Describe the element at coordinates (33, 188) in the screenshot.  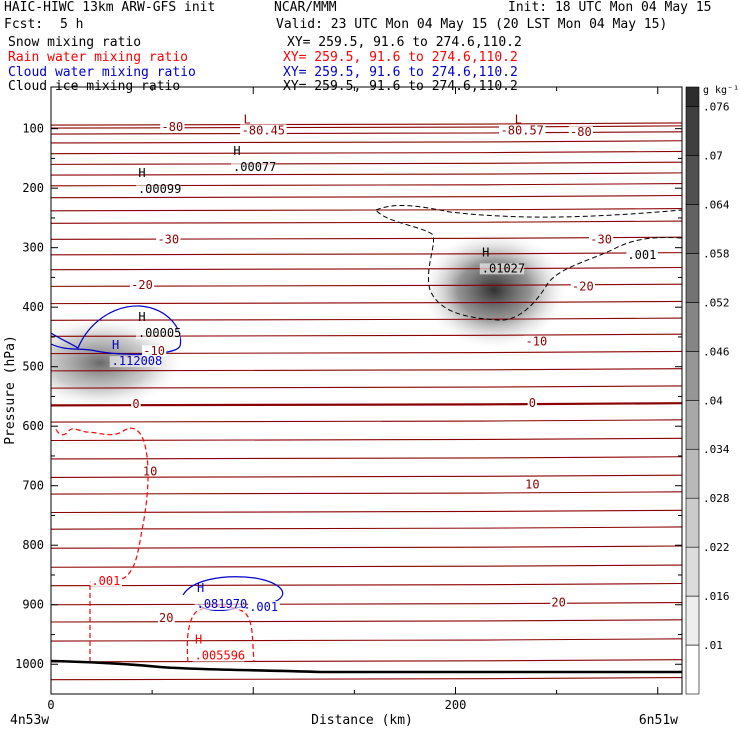
I see `y-tick-label: 200` at that location.